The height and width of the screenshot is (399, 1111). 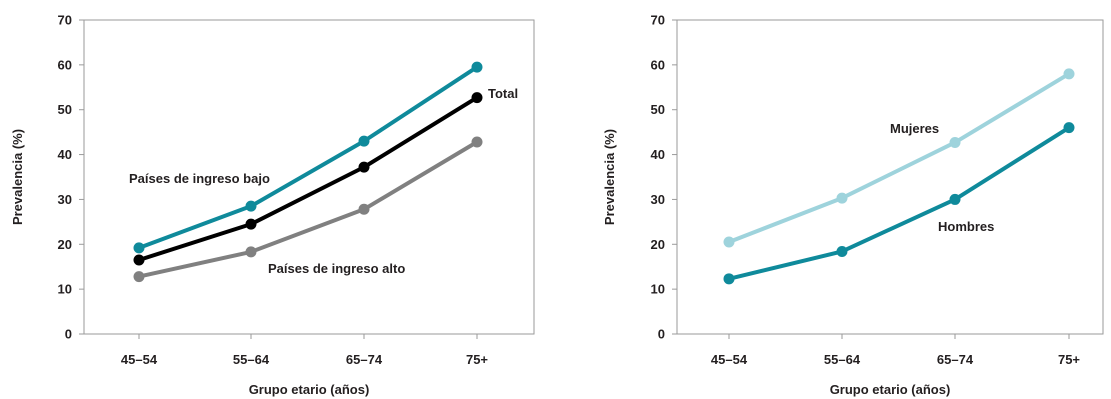 What do you see at coordinates (199, 178) in the screenshot?
I see `series-label: Países de ingreso bajo` at bounding box center [199, 178].